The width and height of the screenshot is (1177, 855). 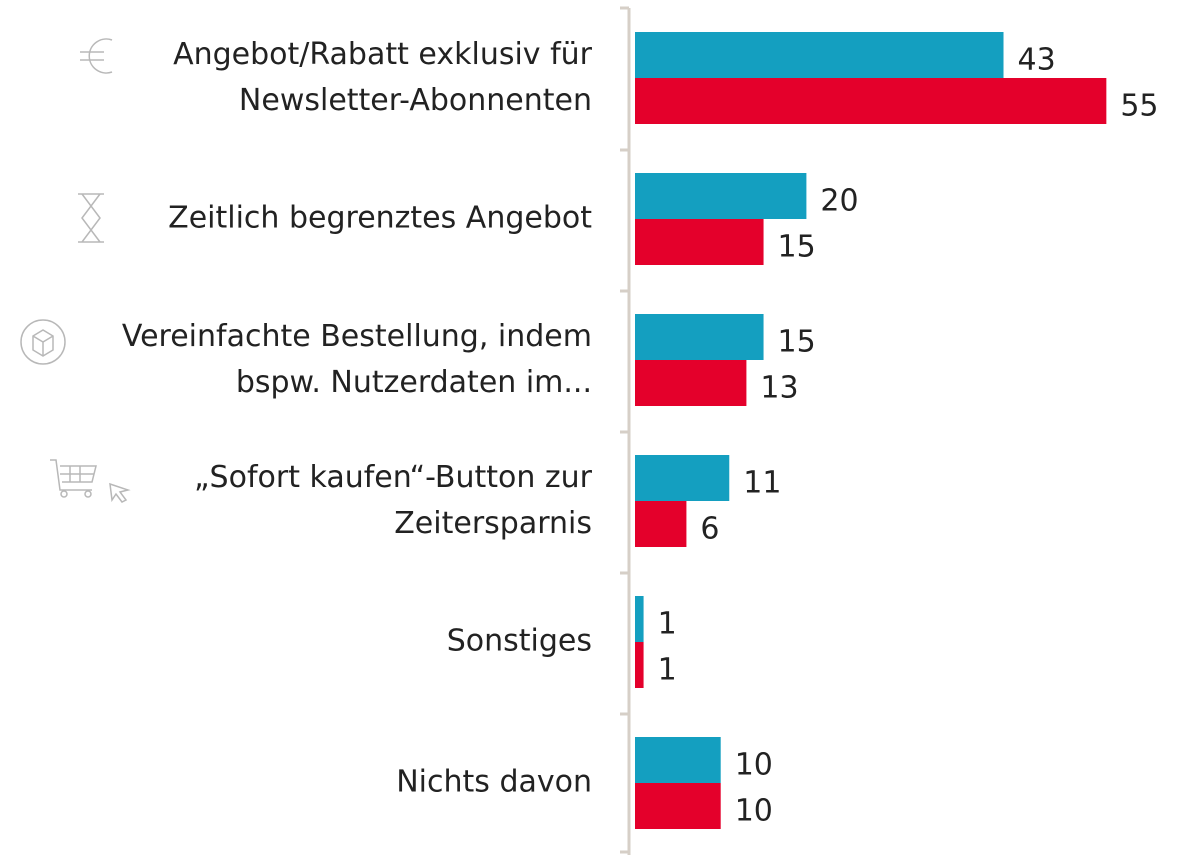 What do you see at coordinates (91, 218) in the screenshot?
I see `hourglass-icon` at bounding box center [91, 218].